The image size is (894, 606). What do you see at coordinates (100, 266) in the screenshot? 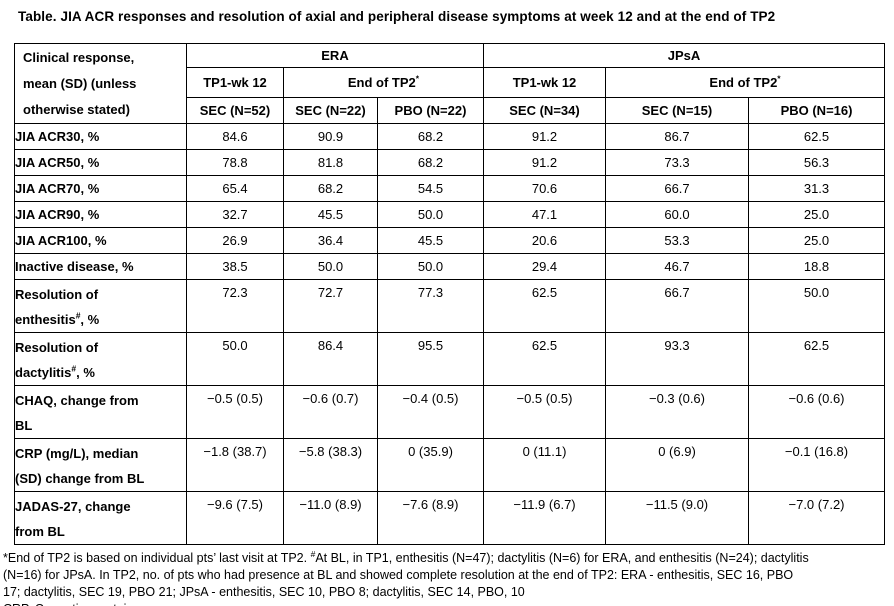
I see `row-label: Inactive disease, %` at bounding box center [100, 266].